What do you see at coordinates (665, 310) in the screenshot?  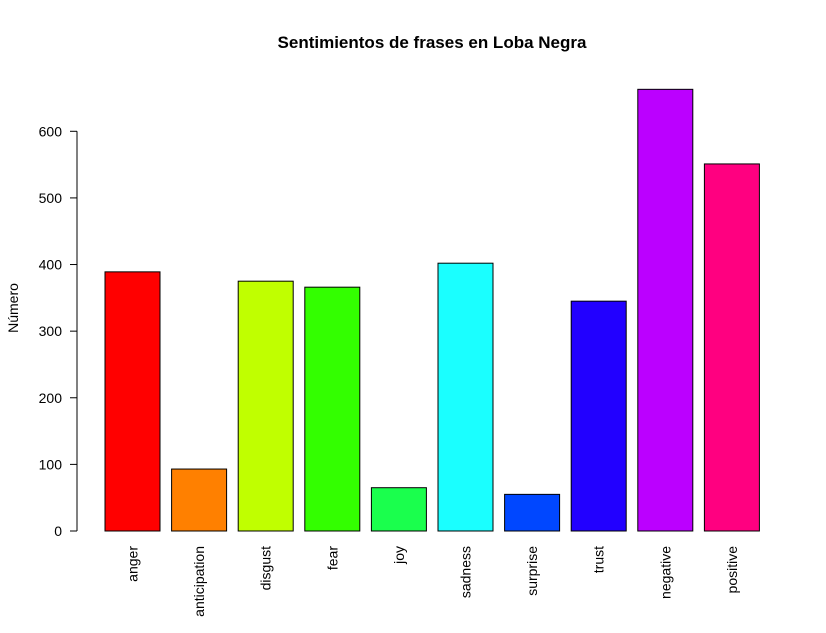 I see `bar-negative` at bounding box center [665, 310].